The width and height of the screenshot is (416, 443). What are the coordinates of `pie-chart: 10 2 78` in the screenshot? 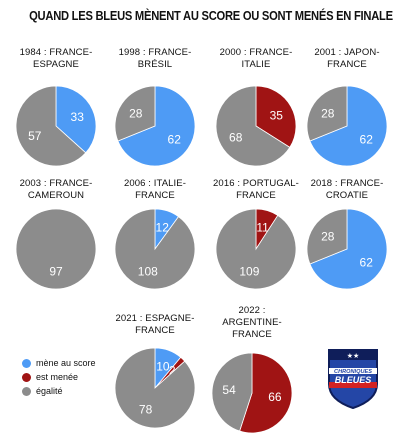 It's located at (155, 388).